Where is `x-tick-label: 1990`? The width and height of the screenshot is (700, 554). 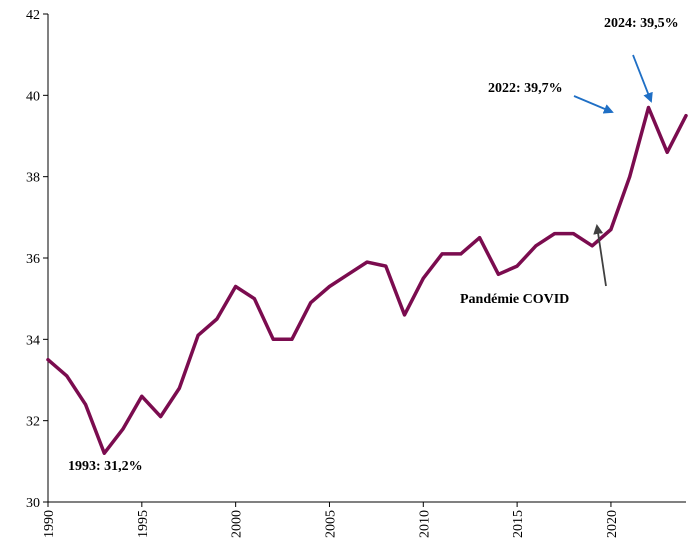
x-tick-label: 1990 is located at coordinates (49, 524).